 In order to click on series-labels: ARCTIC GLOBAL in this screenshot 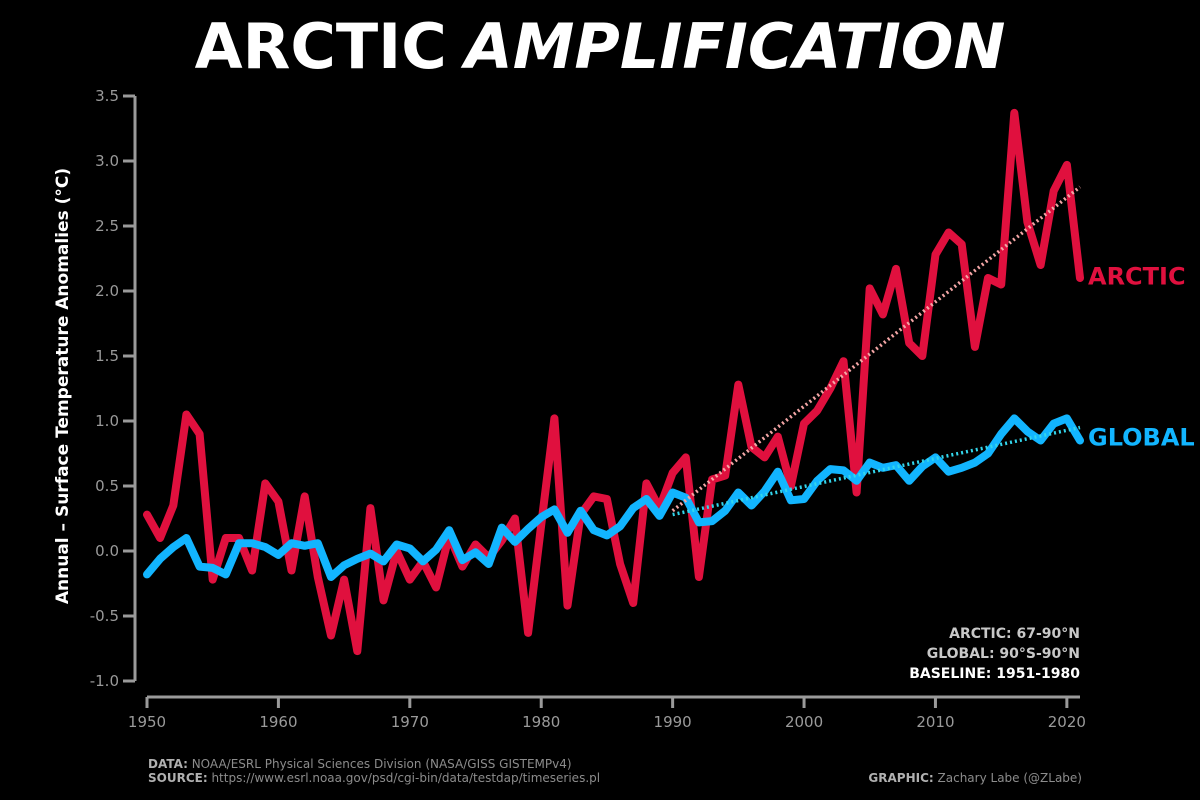, I will do `click(1141, 356)`.